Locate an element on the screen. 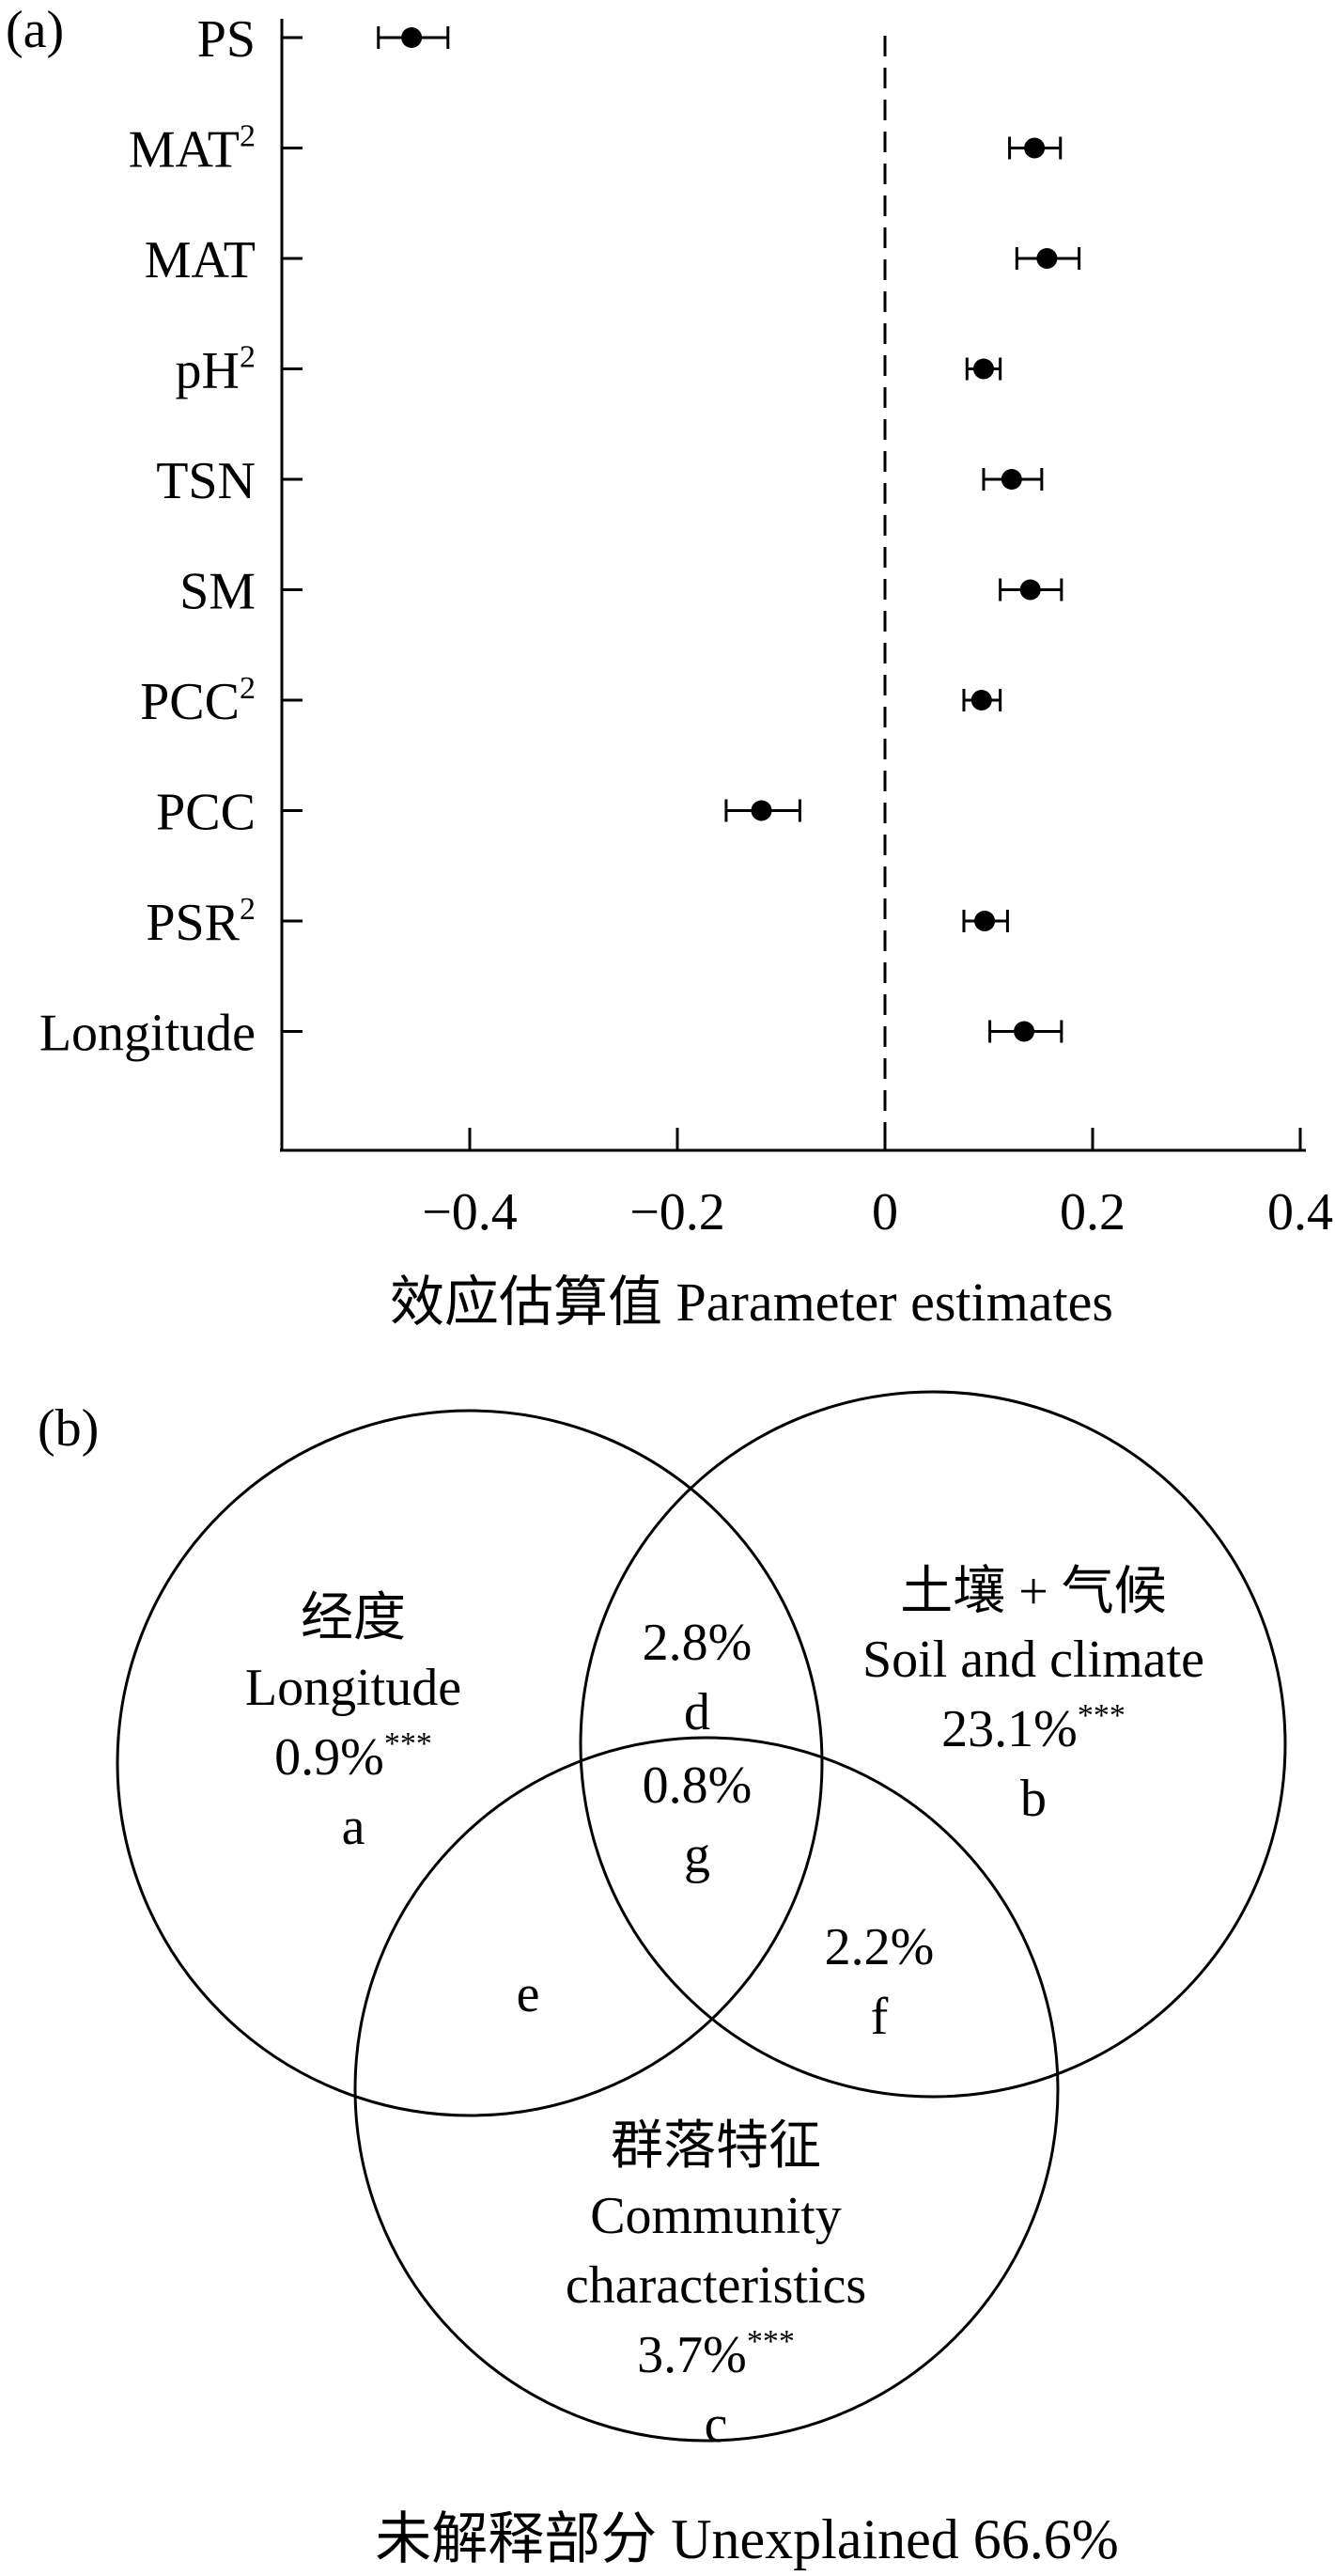 The image size is (1335, 2576). point-mat is located at coordinates (1047, 258).